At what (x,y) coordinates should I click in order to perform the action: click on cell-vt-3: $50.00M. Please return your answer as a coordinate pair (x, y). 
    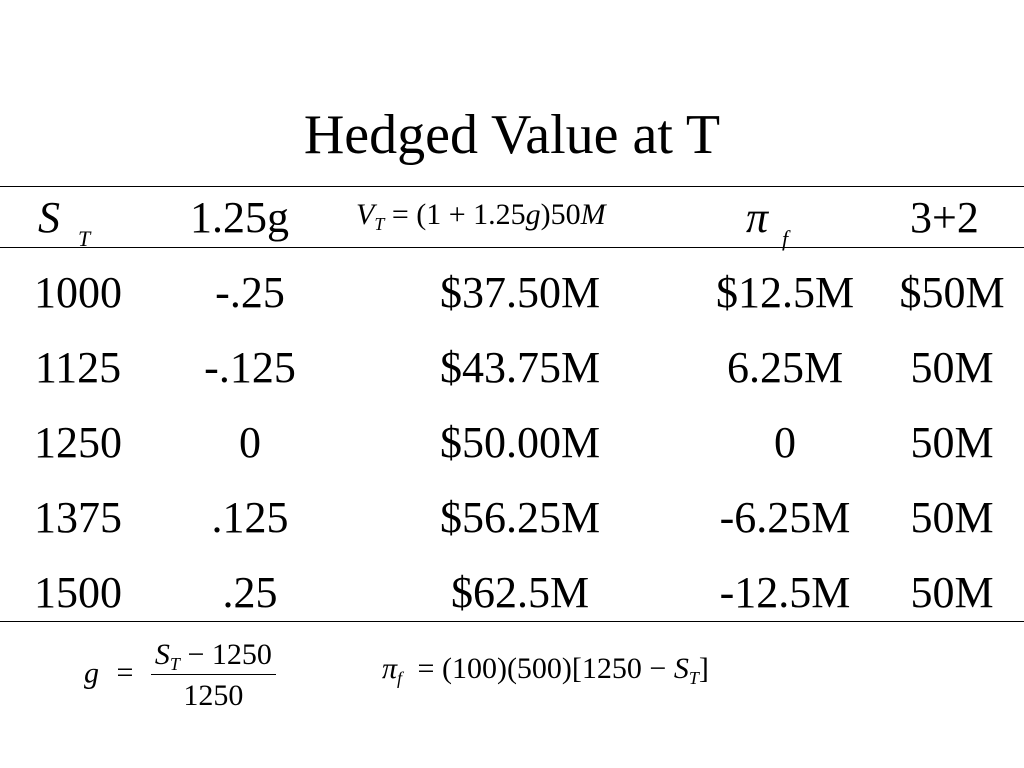
    Looking at the image, I should click on (520, 442).